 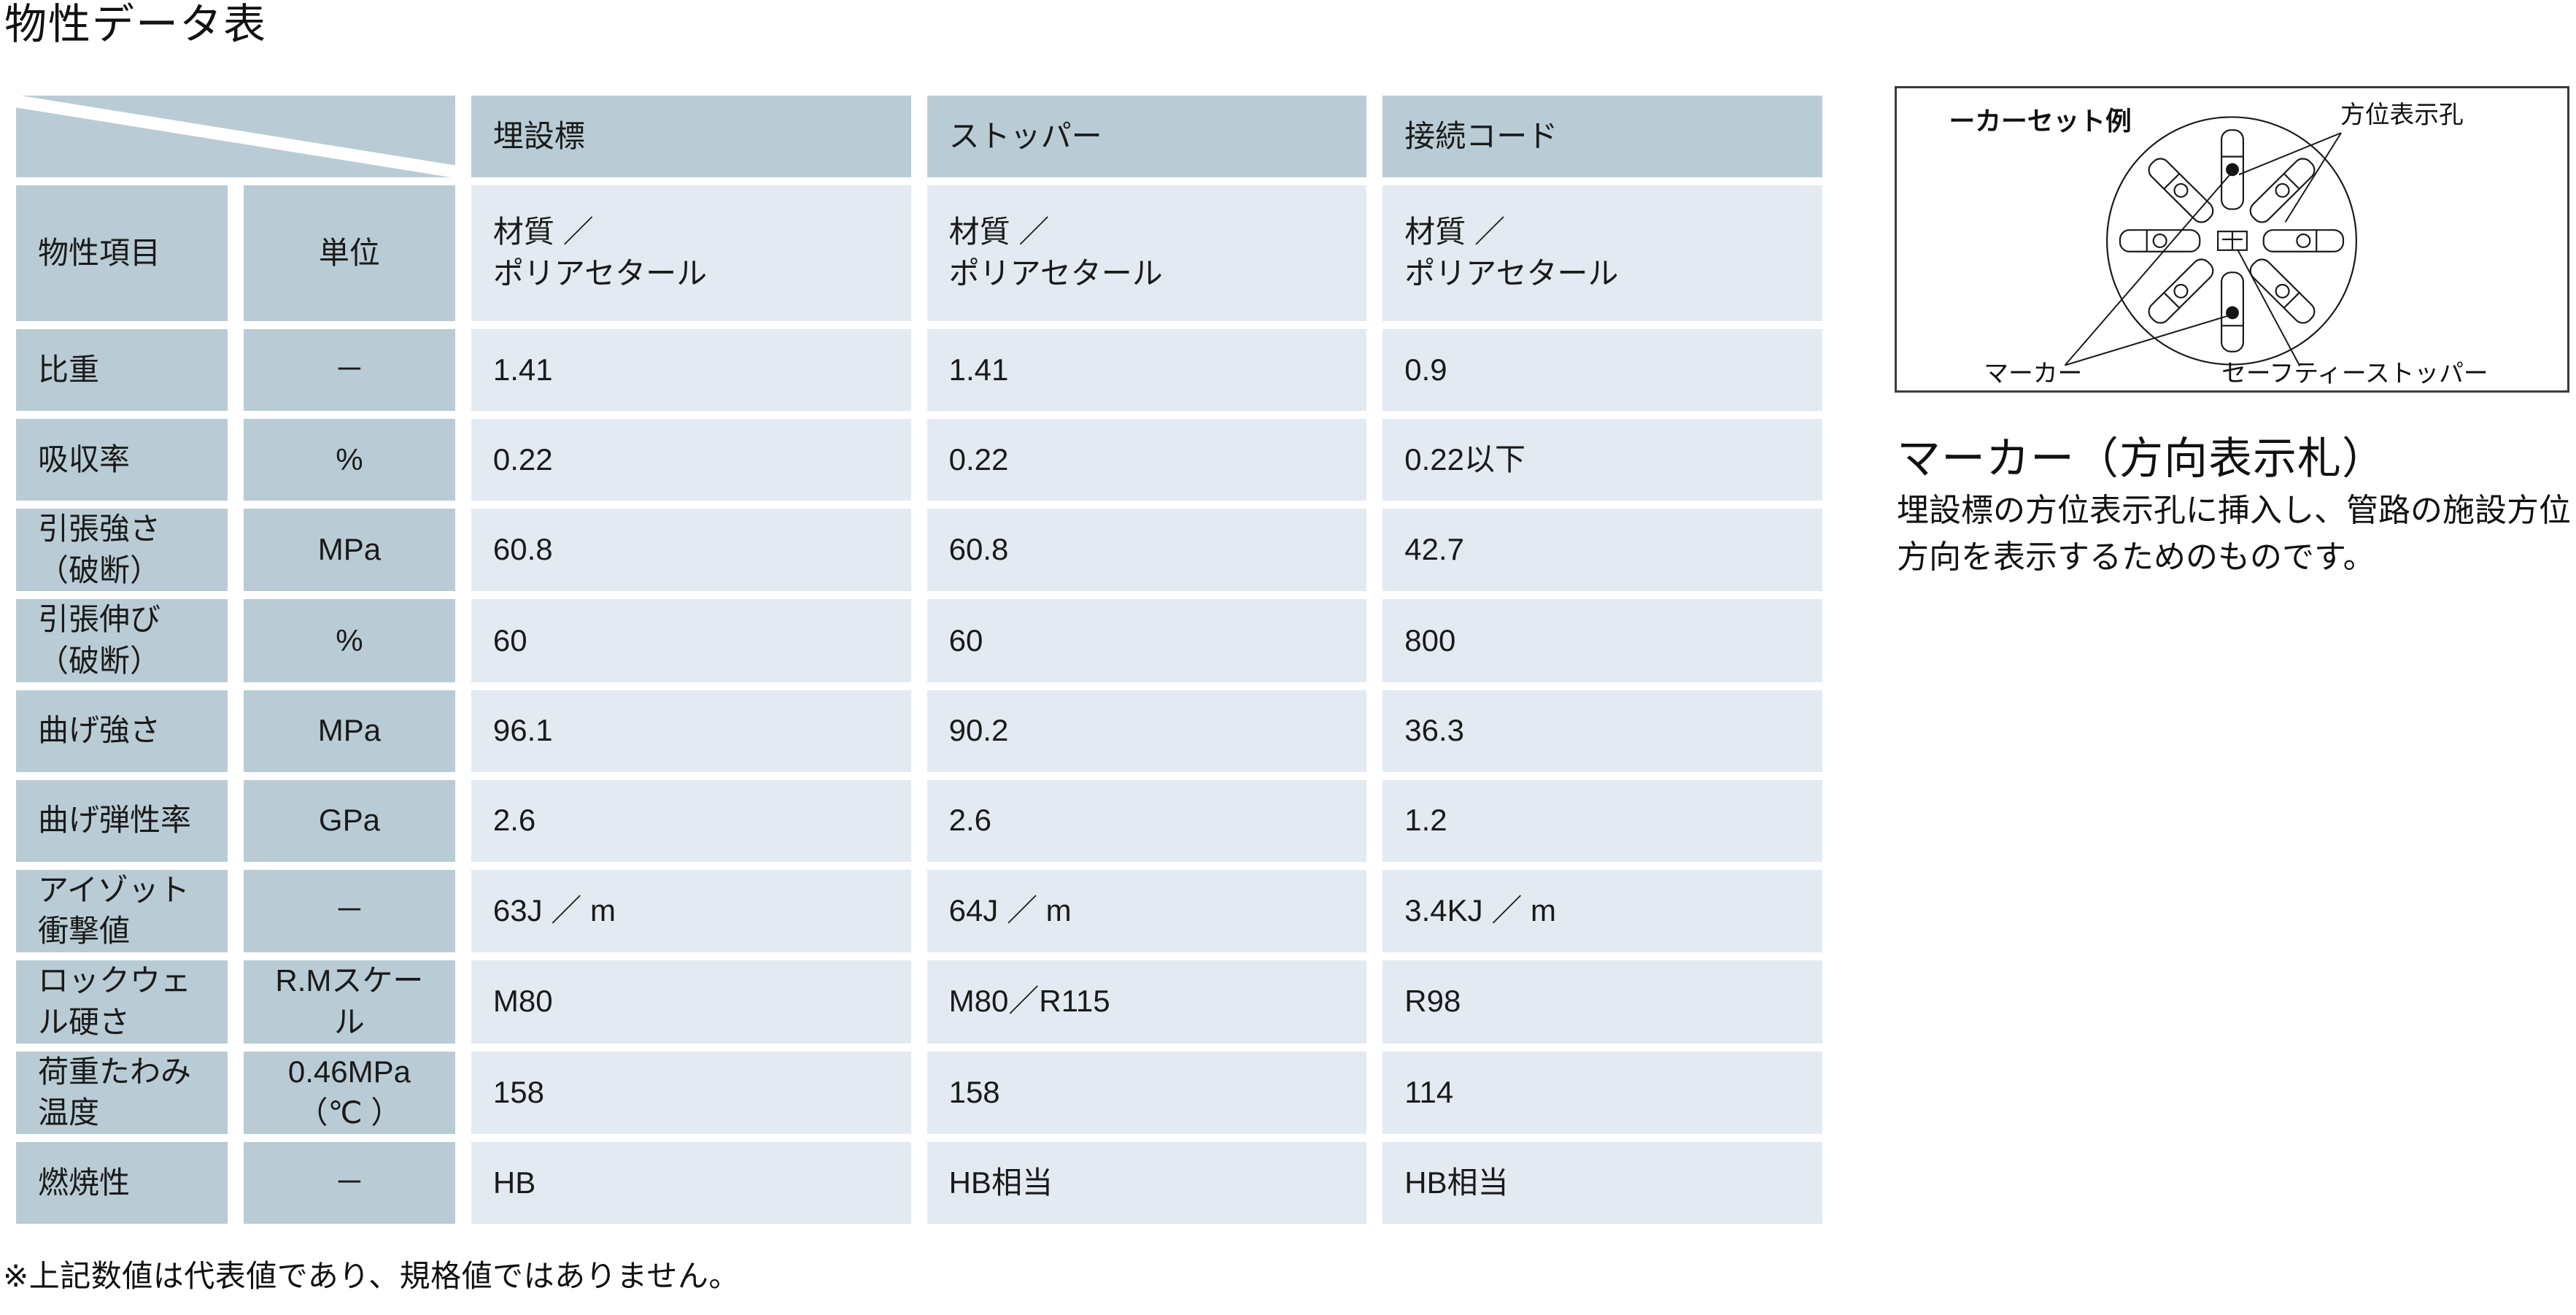 I want to click on value-cell: R98, so click(x=1602, y=1002).